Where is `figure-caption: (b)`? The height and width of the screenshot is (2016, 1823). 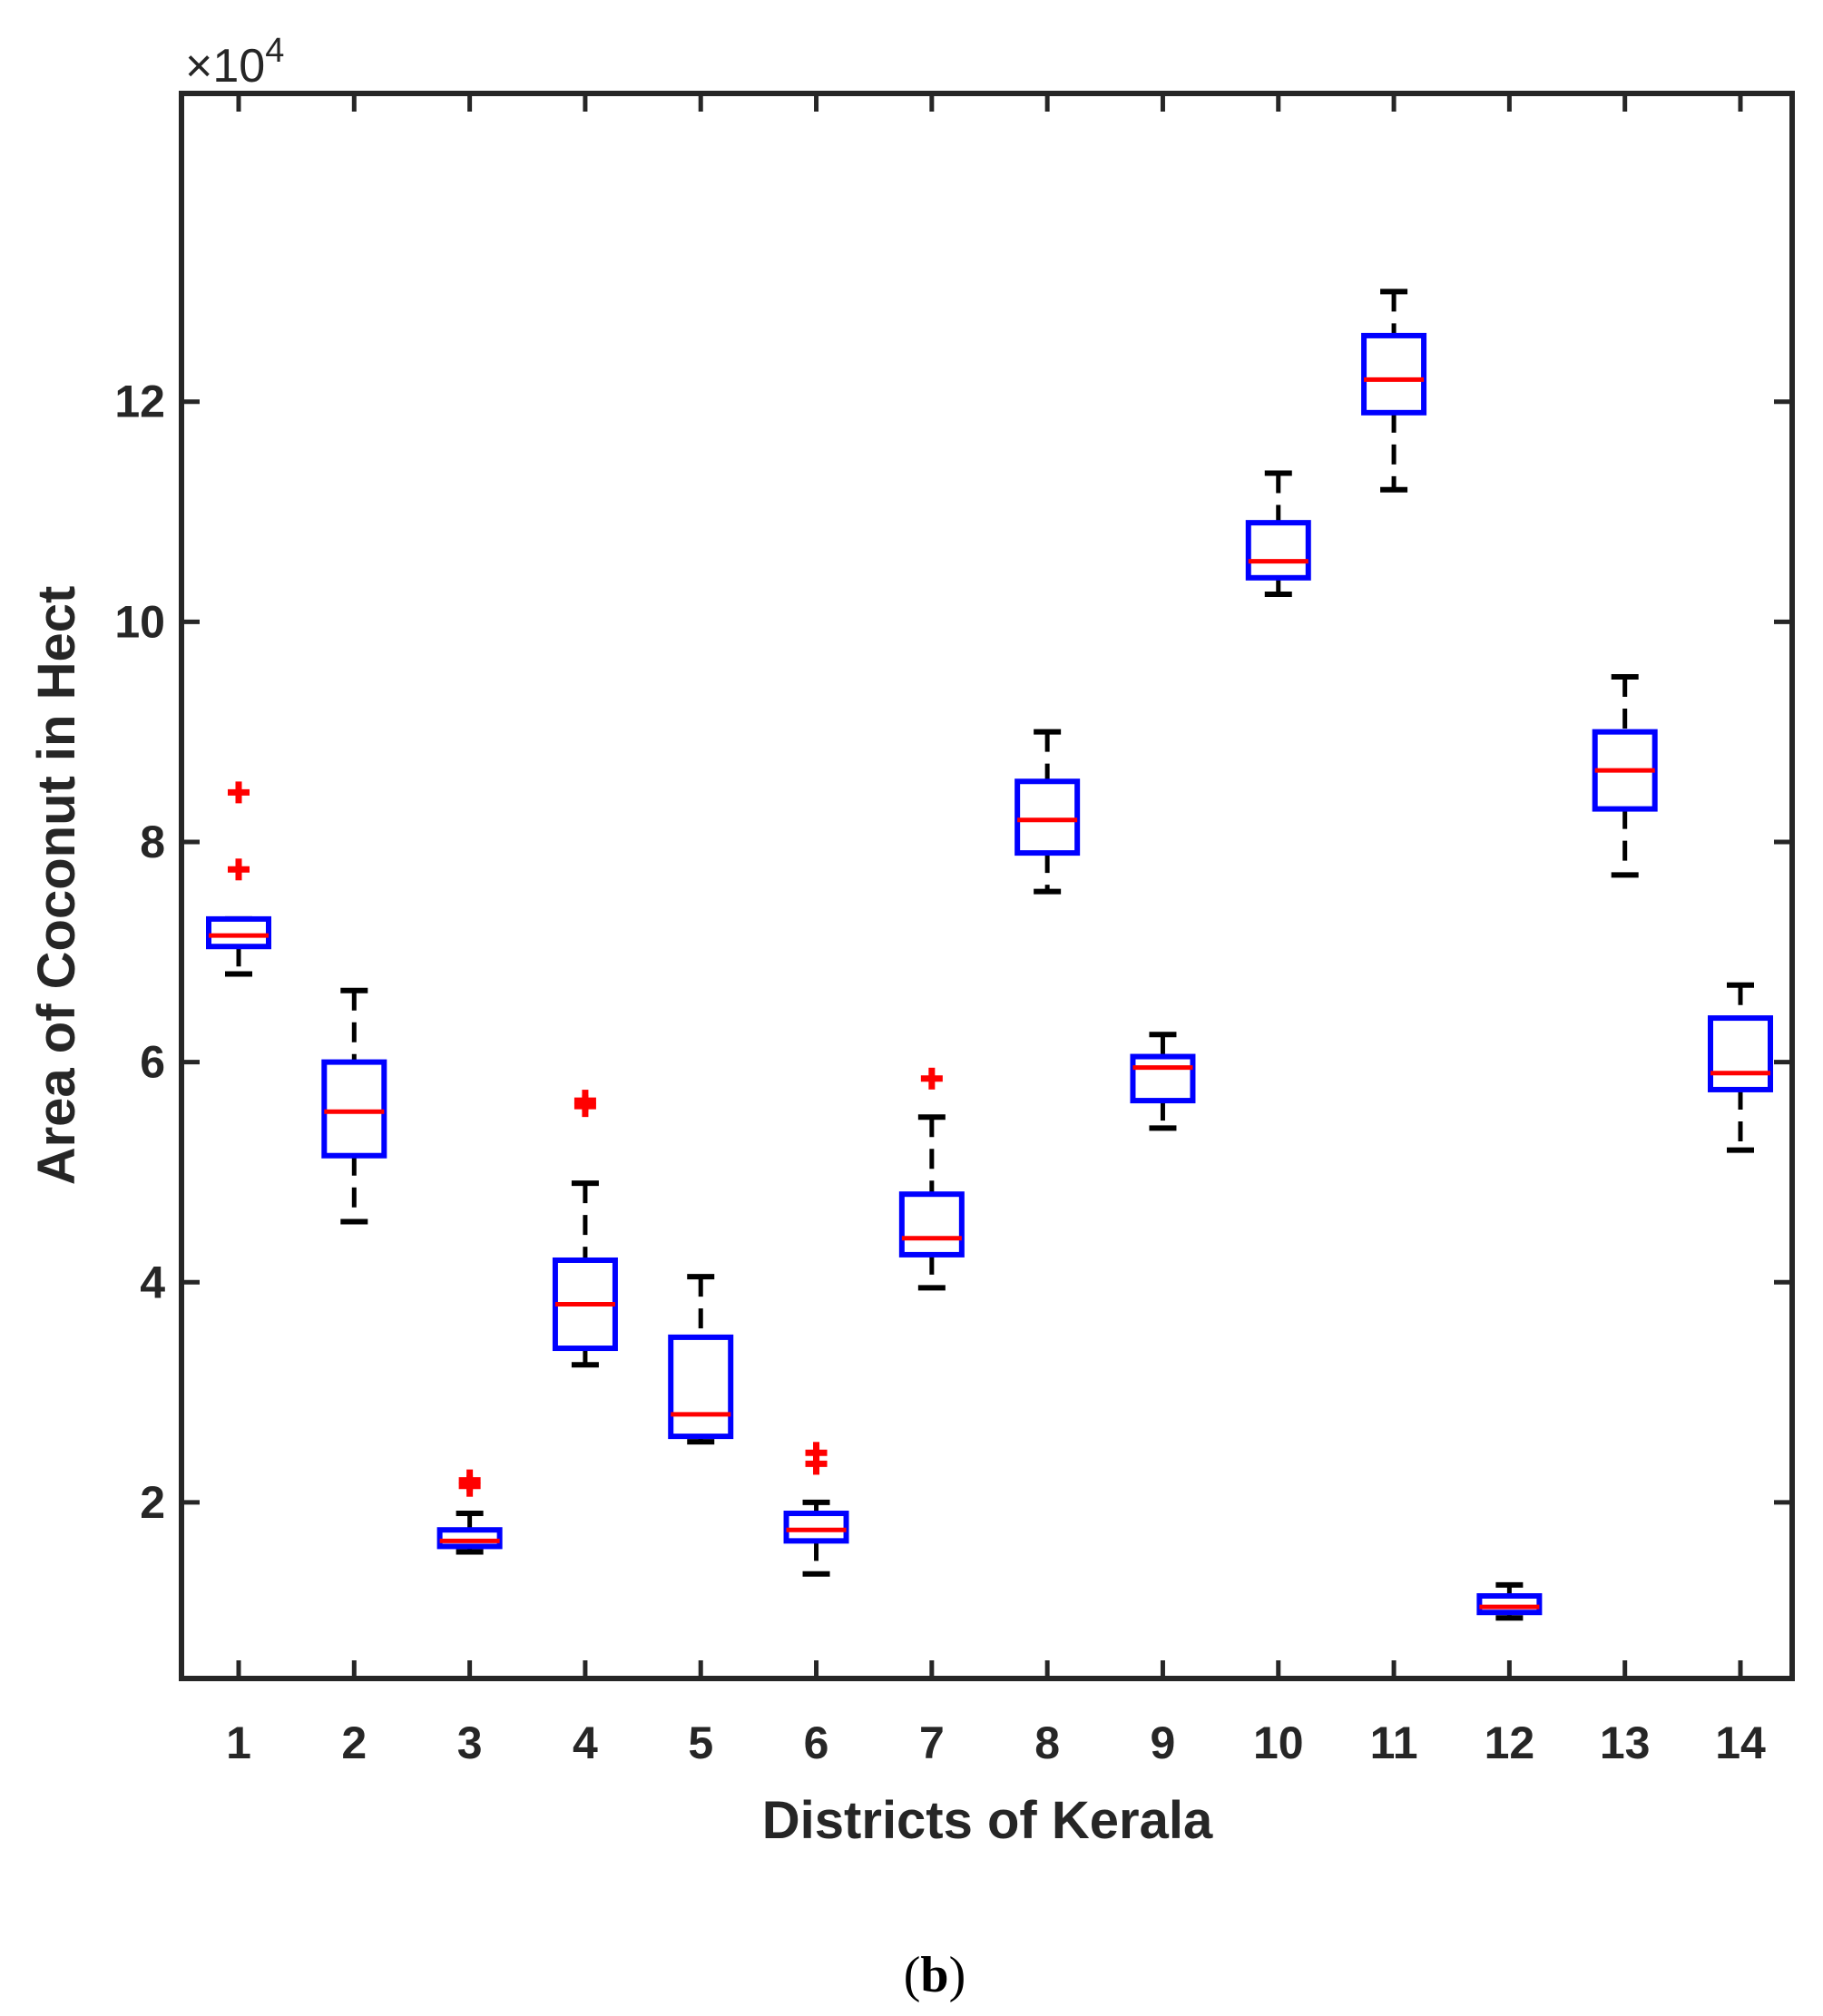
figure-caption: (b) is located at coordinates (934, 1975).